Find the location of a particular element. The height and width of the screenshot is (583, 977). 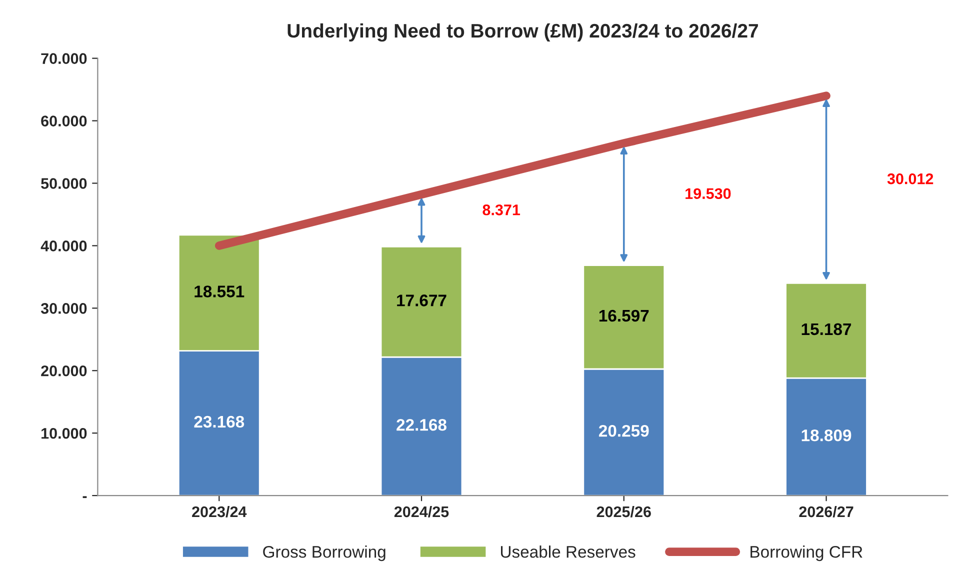

data-label: 17.677 is located at coordinates (421, 300).